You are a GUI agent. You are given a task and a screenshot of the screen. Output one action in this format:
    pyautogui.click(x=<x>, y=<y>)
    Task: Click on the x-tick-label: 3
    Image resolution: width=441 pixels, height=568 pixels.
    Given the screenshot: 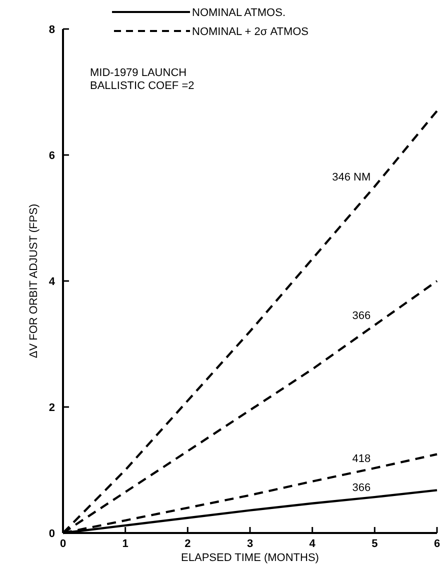 What is the action you would take?
    pyautogui.click(x=250, y=544)
    